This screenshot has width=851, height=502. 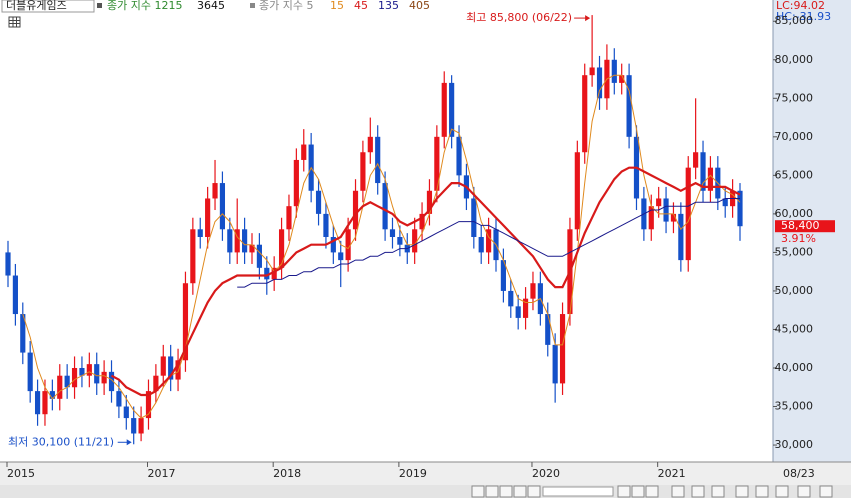 I want to click on y-tick-label: 60,000, so click(x=794, y=213).